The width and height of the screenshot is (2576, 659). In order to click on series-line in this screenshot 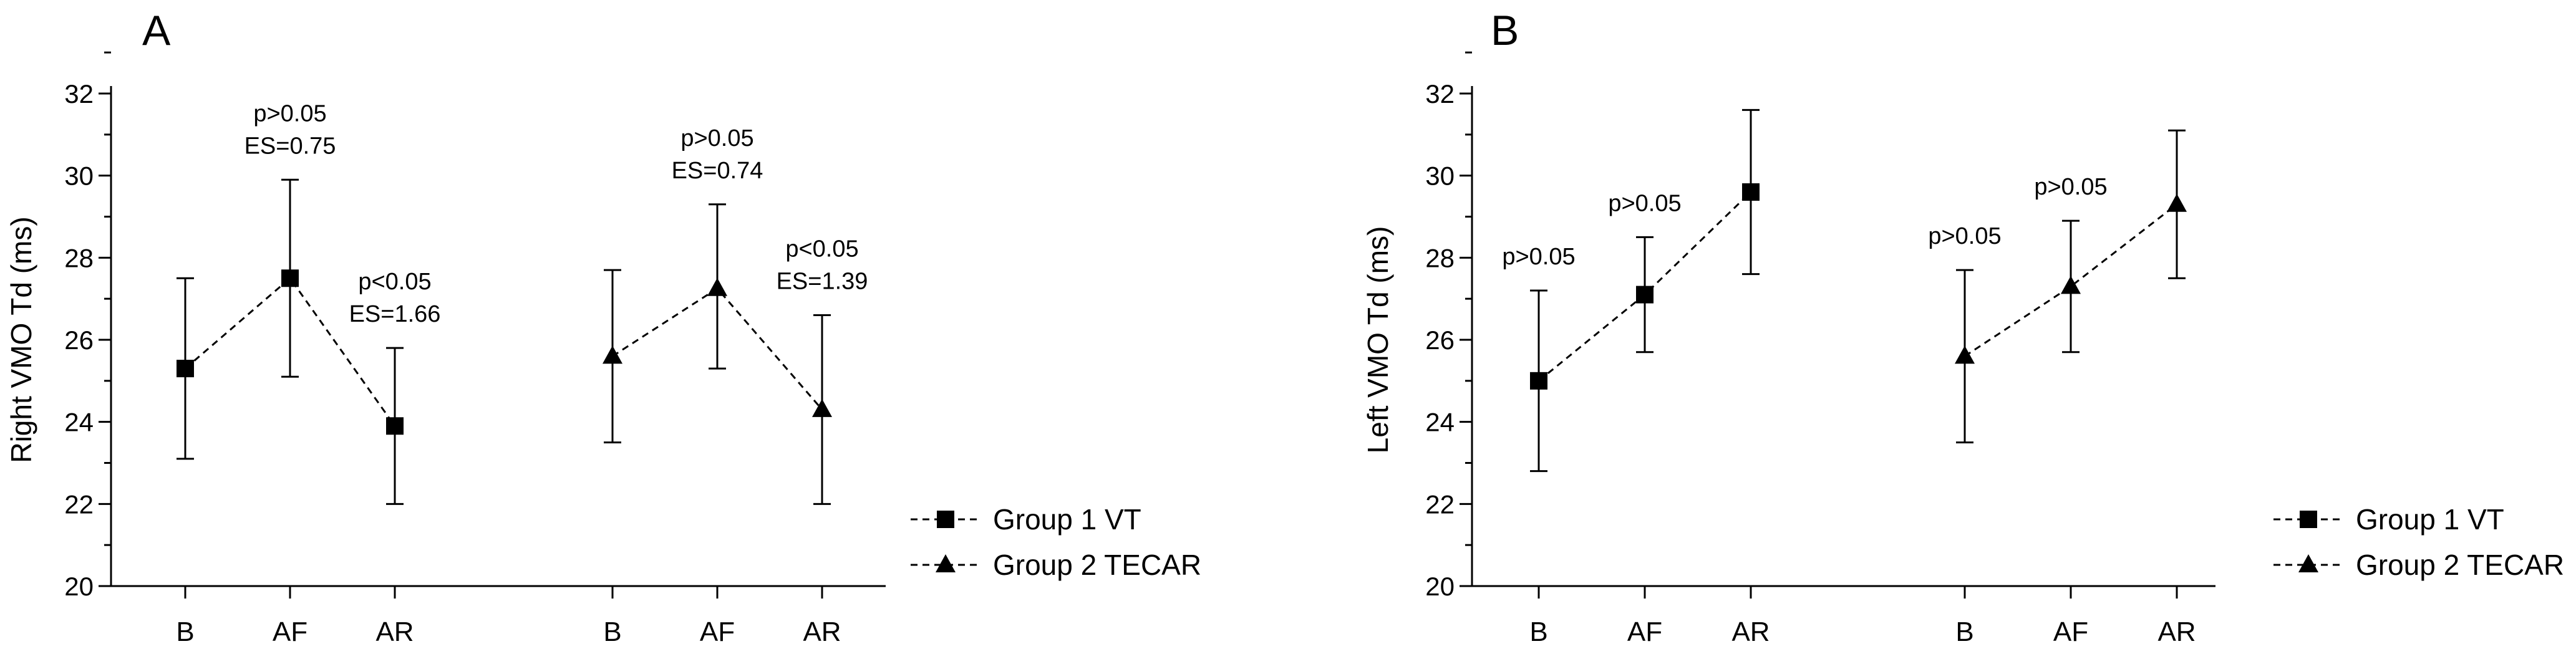, I will do `click(2070, 280)`.